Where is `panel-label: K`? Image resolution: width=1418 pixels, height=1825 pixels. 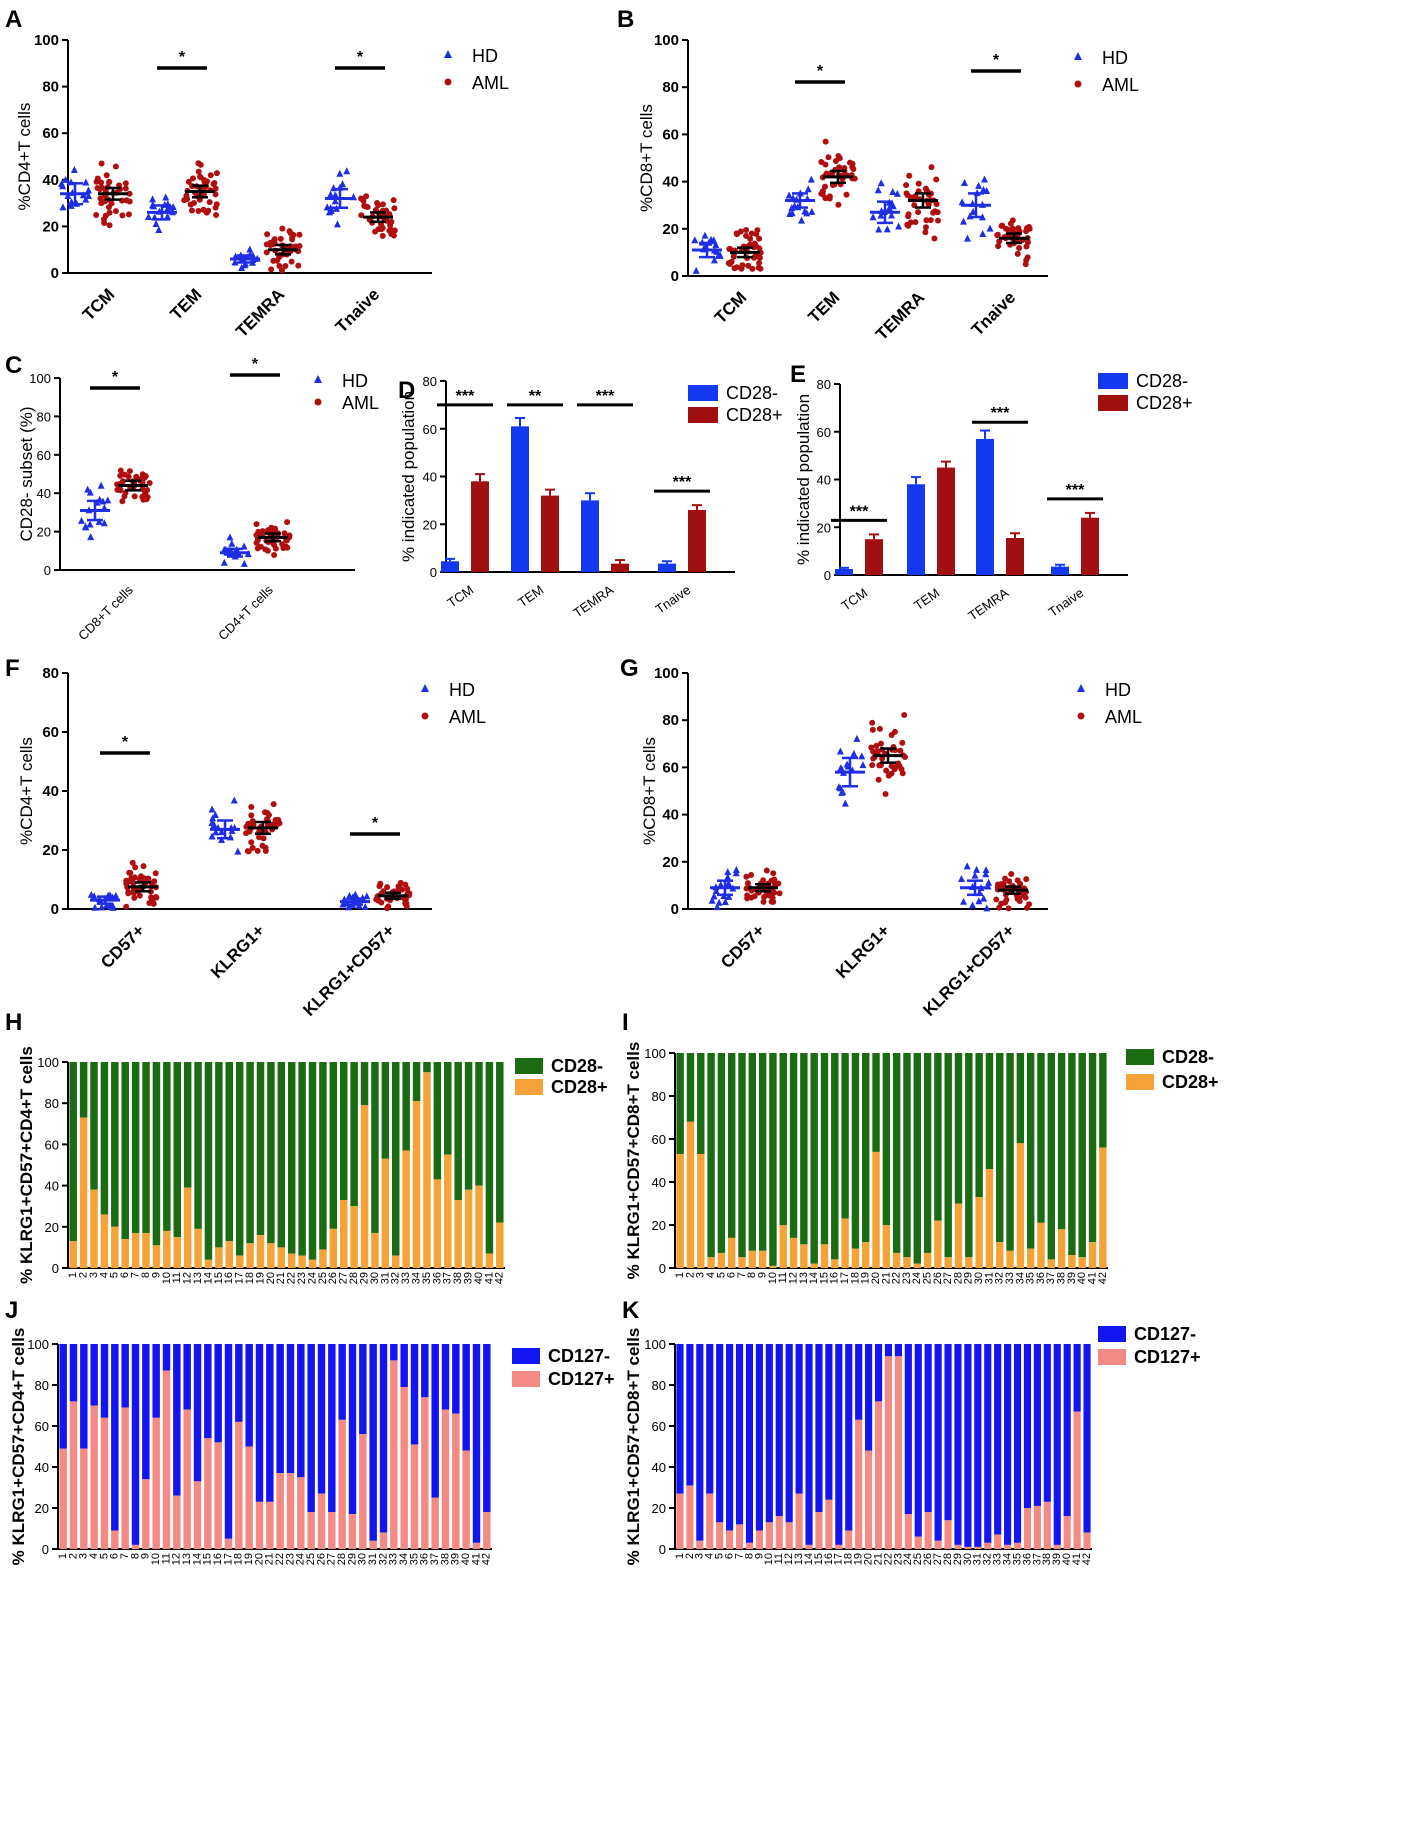
panel-label: K is located at coordinates (631, 1310).